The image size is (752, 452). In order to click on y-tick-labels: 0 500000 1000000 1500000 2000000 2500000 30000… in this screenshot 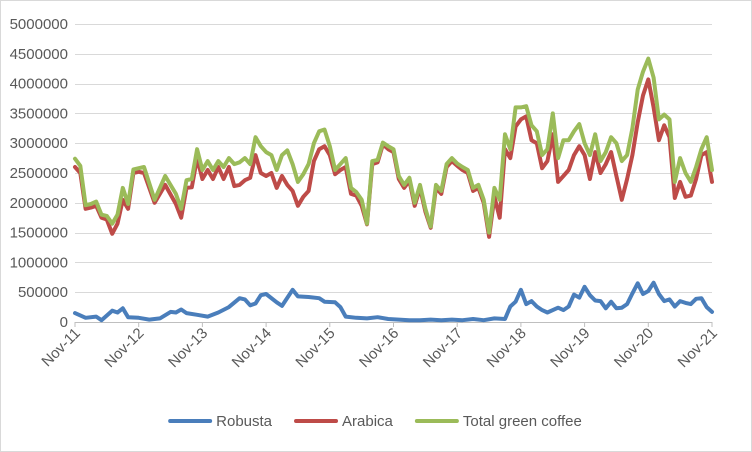, I will do `click(39, 173)`.